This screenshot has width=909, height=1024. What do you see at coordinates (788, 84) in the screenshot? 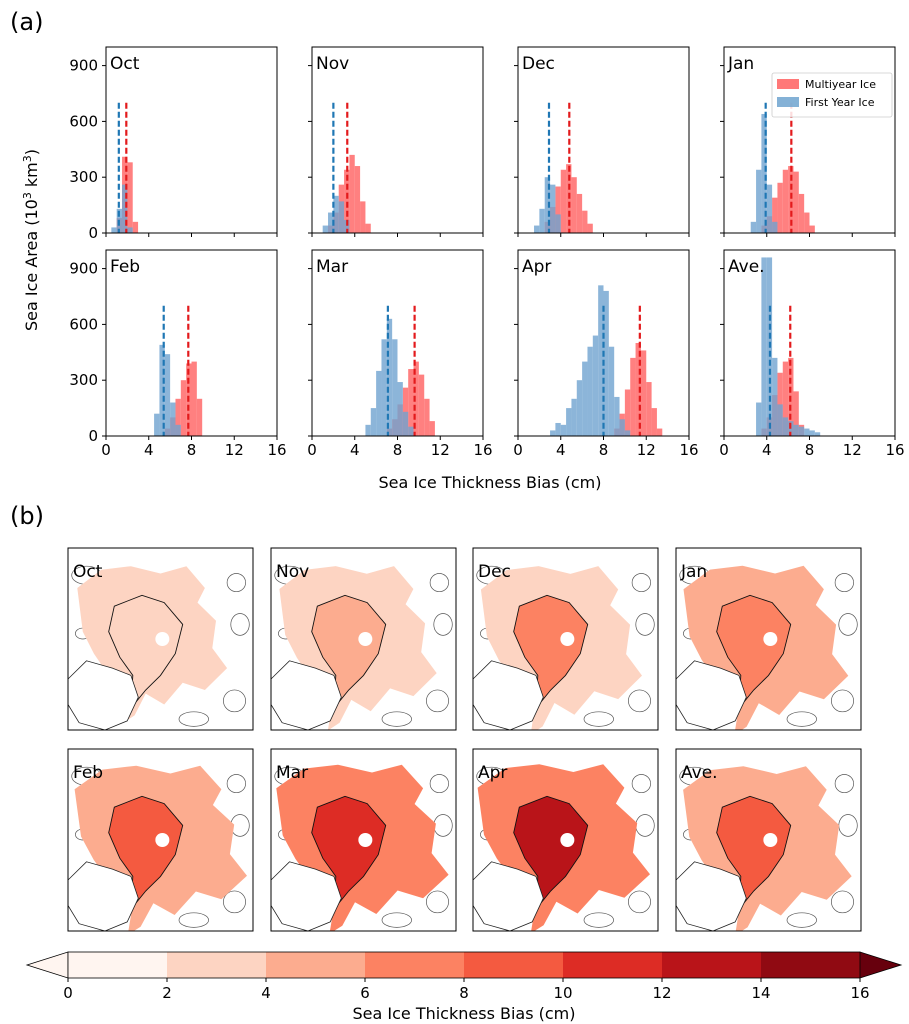
I see `legend-multiyear-swatch` at bounding box center [788, 84].